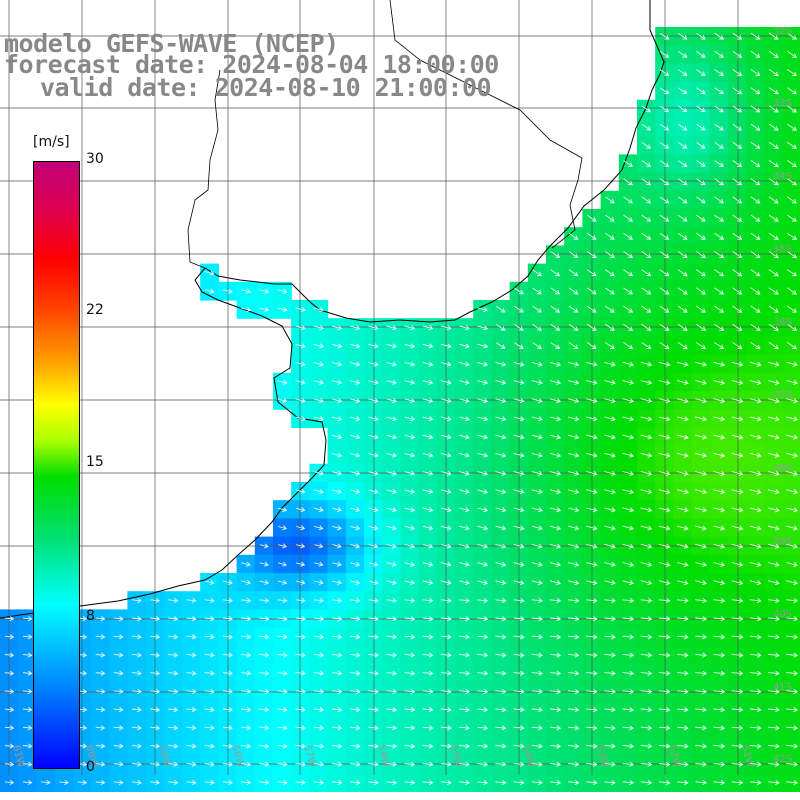  What do you see at coordinates (782, 687) in the screenshot?
I see `lat-label: 41S` at bounding box center [782, 687].